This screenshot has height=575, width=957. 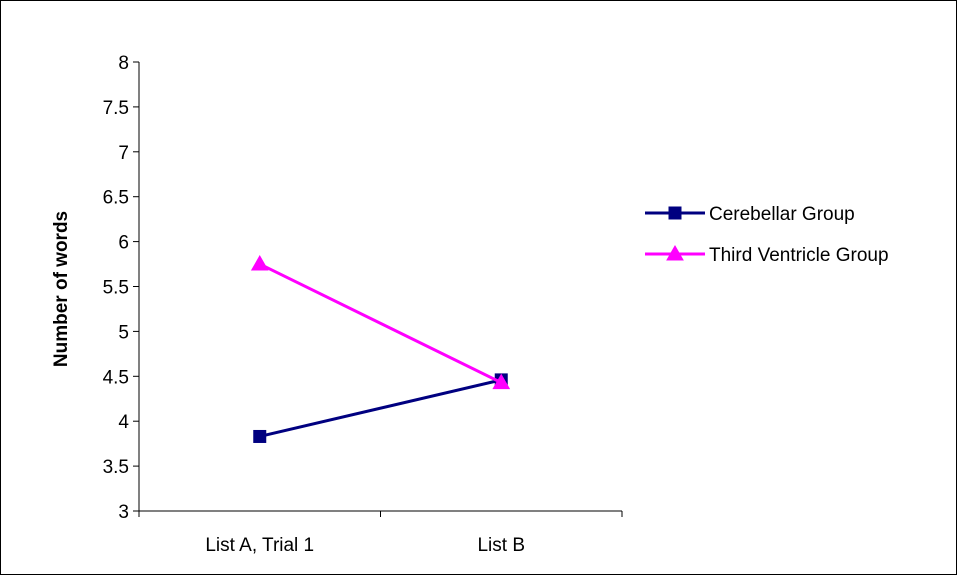 What do you see at coordinates (116, 467) in the screenshot?
I see `y-tick-label: 3.5` at bounding box center [116, 467].